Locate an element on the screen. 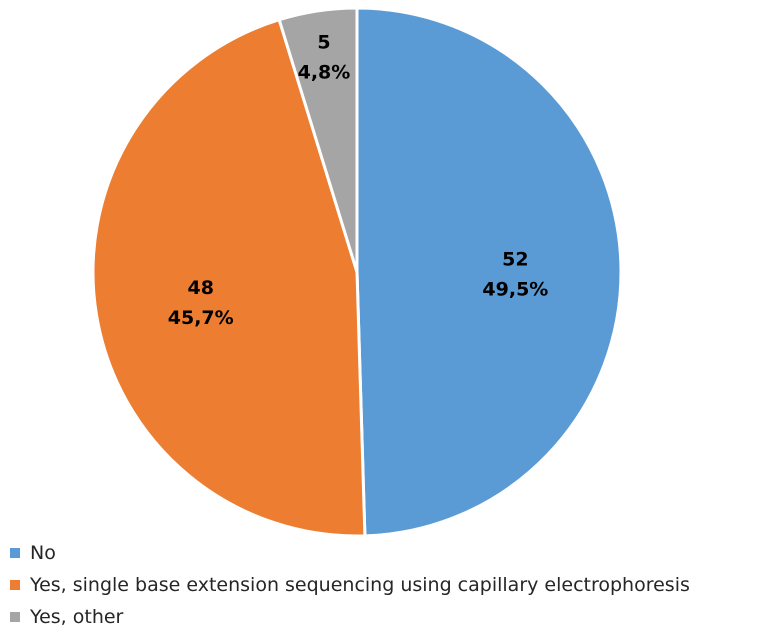 This screenshot has height=639, width=779. data-label-percent-no: 49,5% is located at coordinates (515, 290).